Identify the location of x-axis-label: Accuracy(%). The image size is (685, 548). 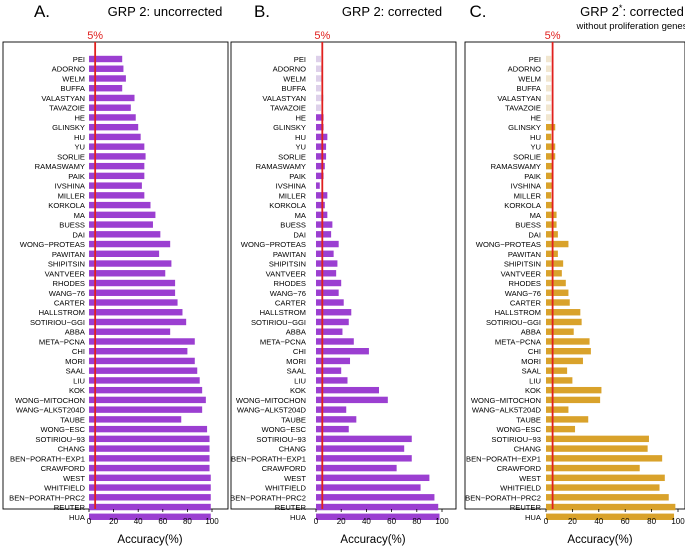
(372, 540).